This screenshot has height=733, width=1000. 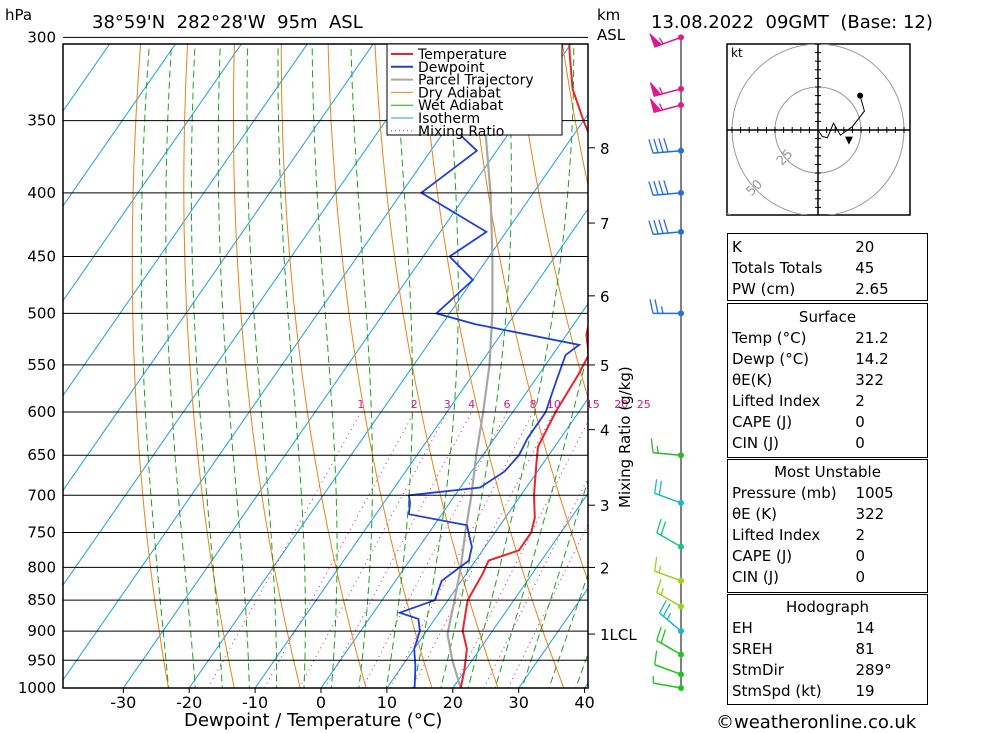 I want to click on km-tick-label: 6, so click(x=605, y=297).